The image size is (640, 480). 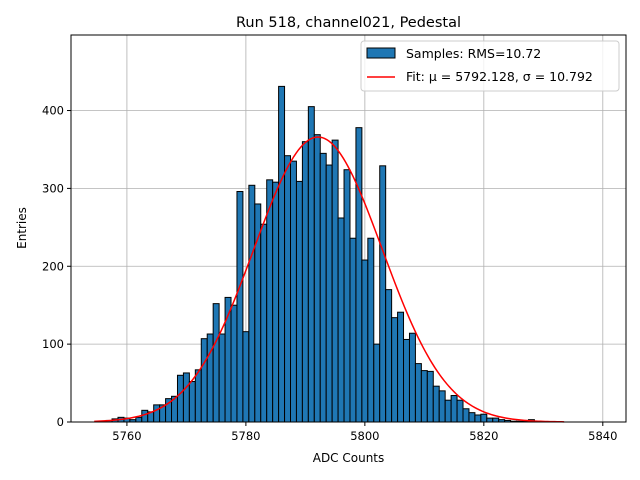 What do you see at coordinates (53, 266) in the screenshot?
I see `y-tick-label: 200` at bounding box center [53, 266].